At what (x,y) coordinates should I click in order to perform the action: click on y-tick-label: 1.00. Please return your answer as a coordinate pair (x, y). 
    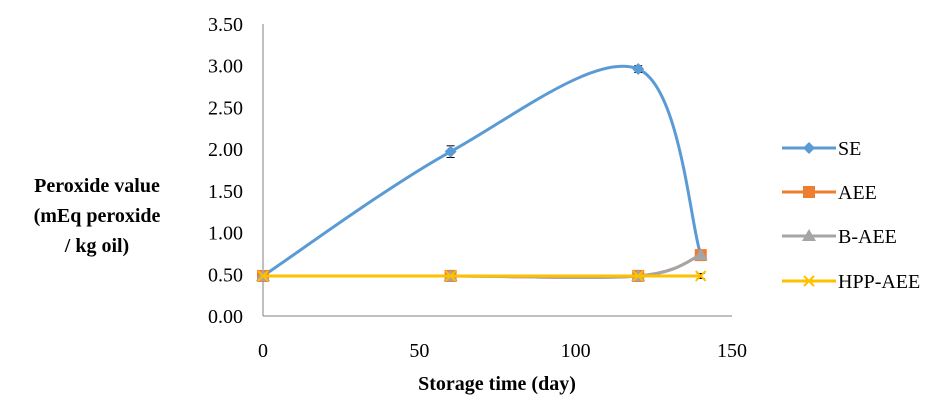
    Looking at the image, I should click on (225, 234).